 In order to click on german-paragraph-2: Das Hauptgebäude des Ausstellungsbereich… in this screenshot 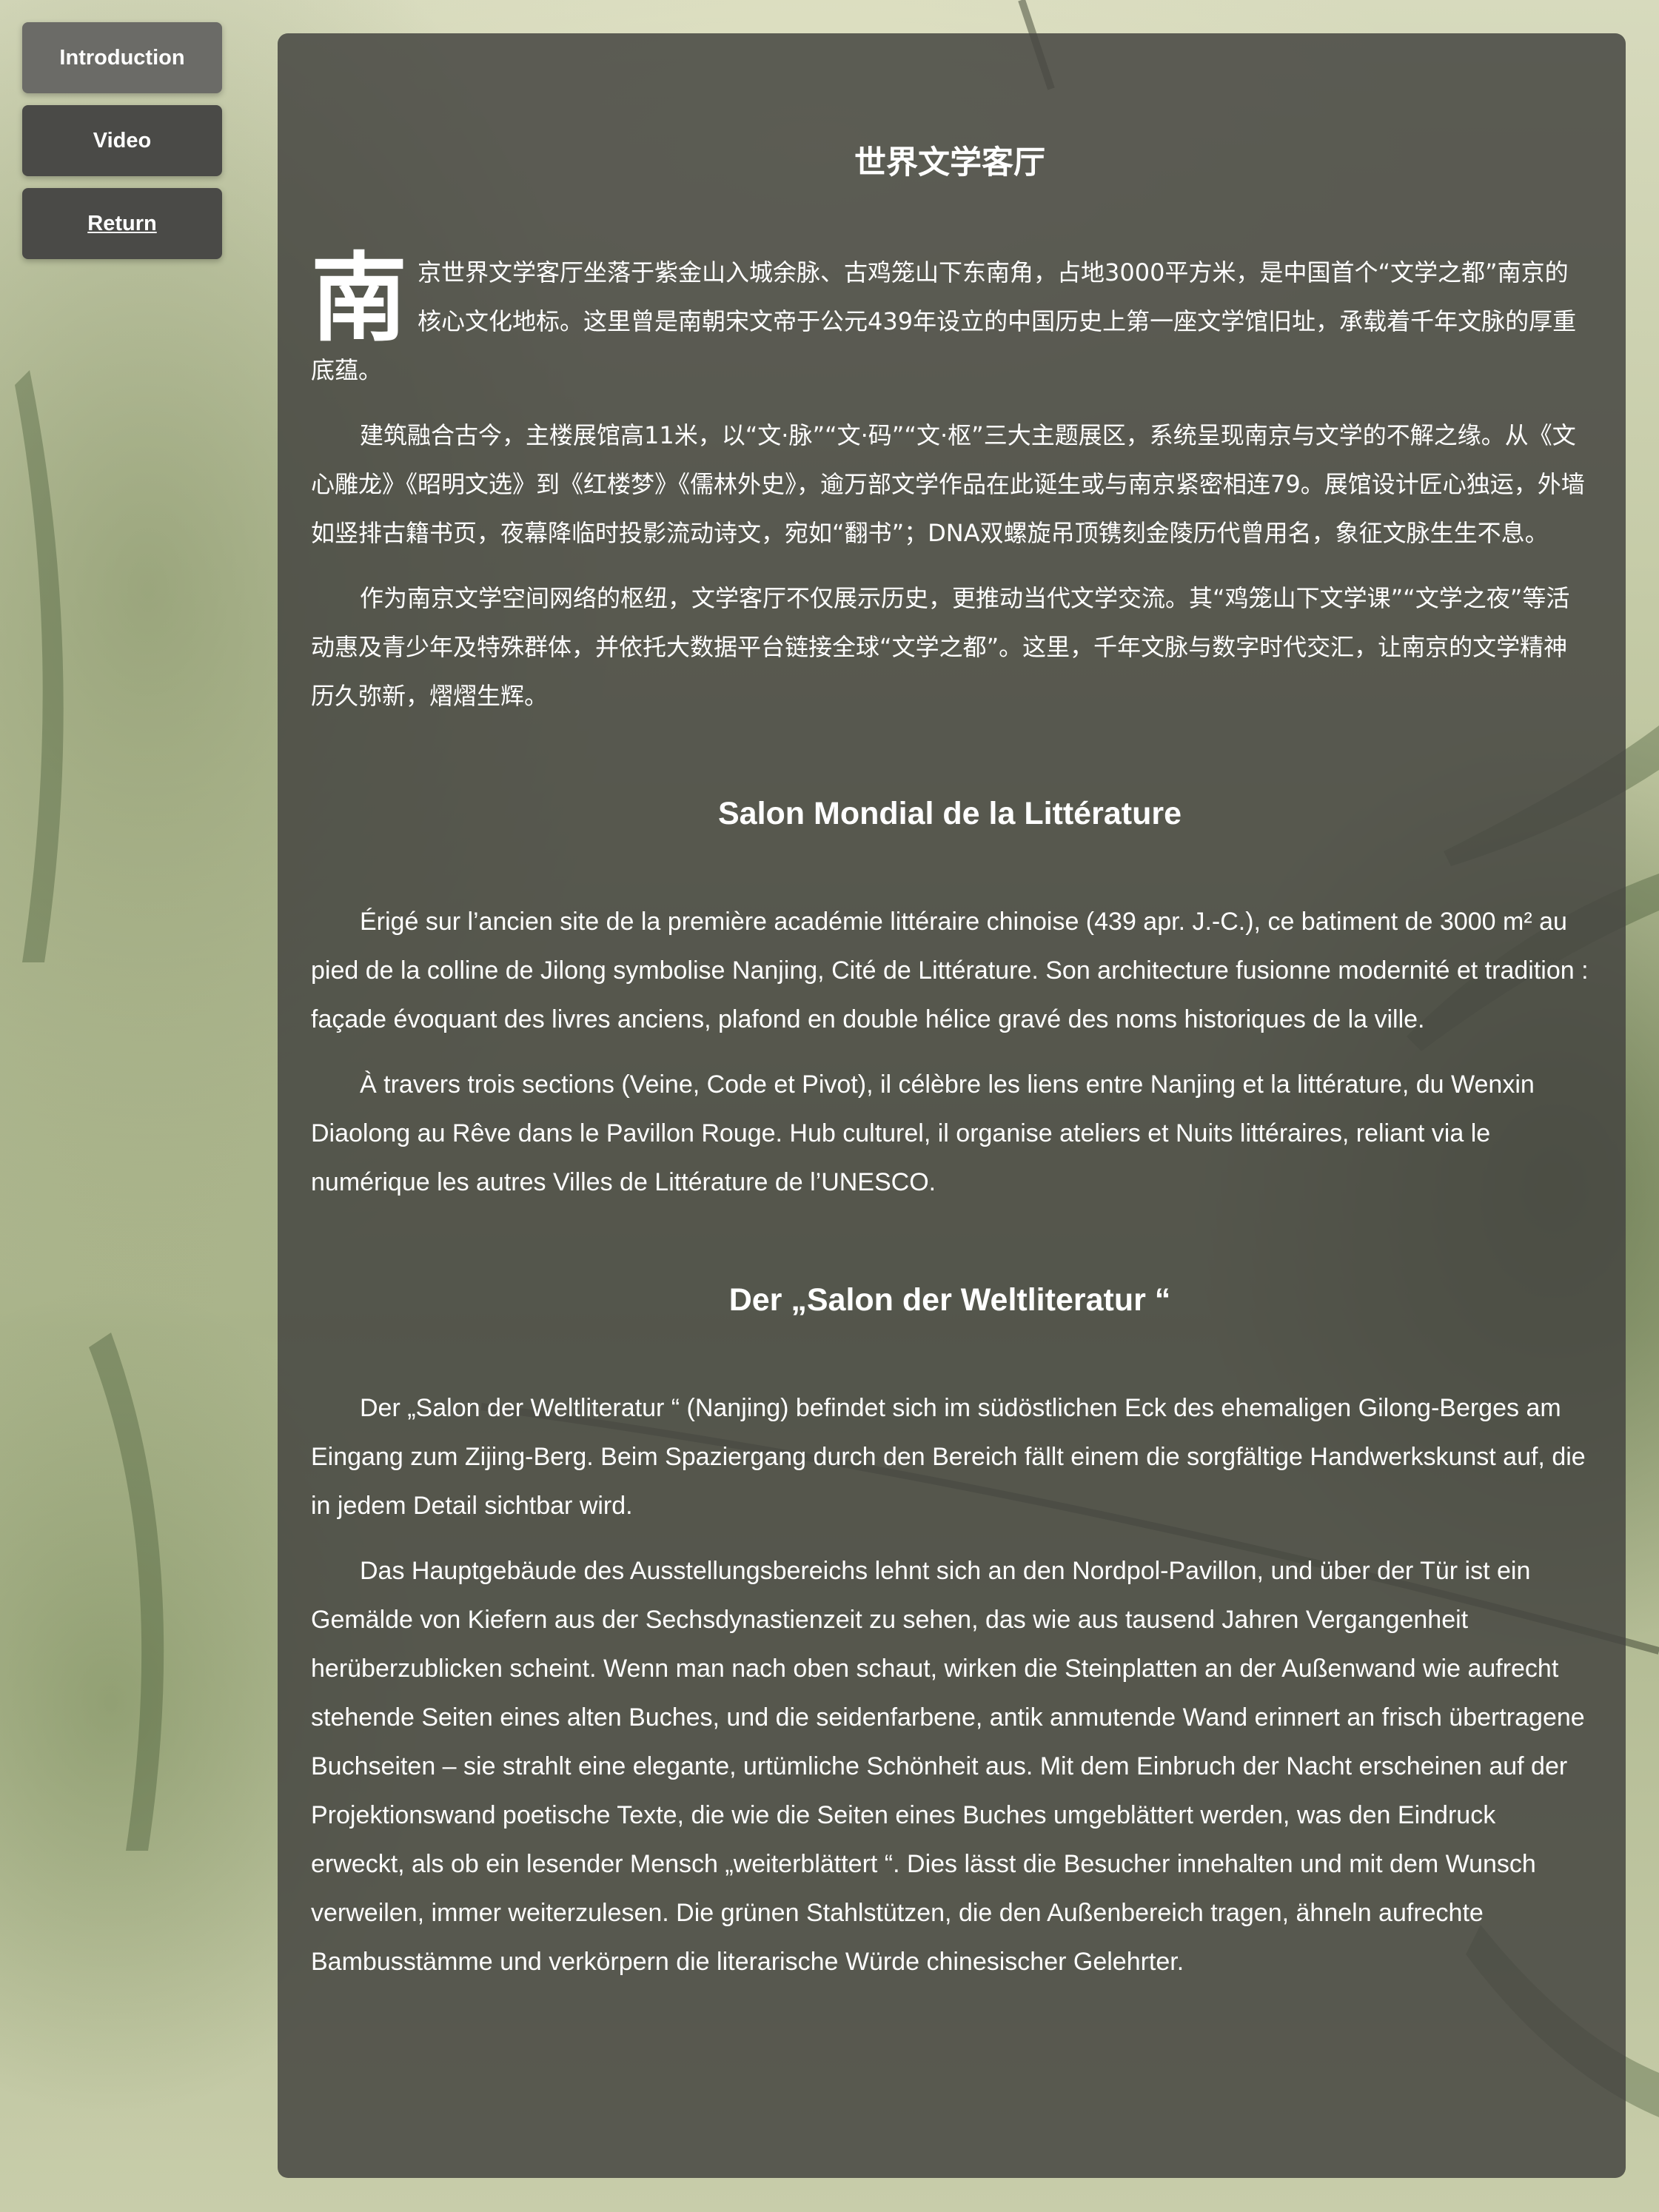, I will do `click(948, 1766)`.